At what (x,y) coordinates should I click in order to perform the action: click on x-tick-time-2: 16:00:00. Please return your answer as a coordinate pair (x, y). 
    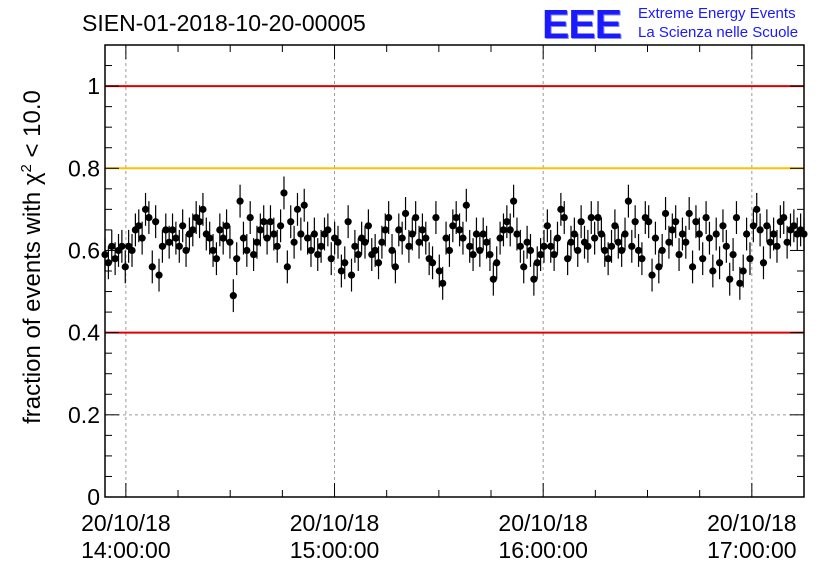
    Looking at the image, I should click on (543, 550).